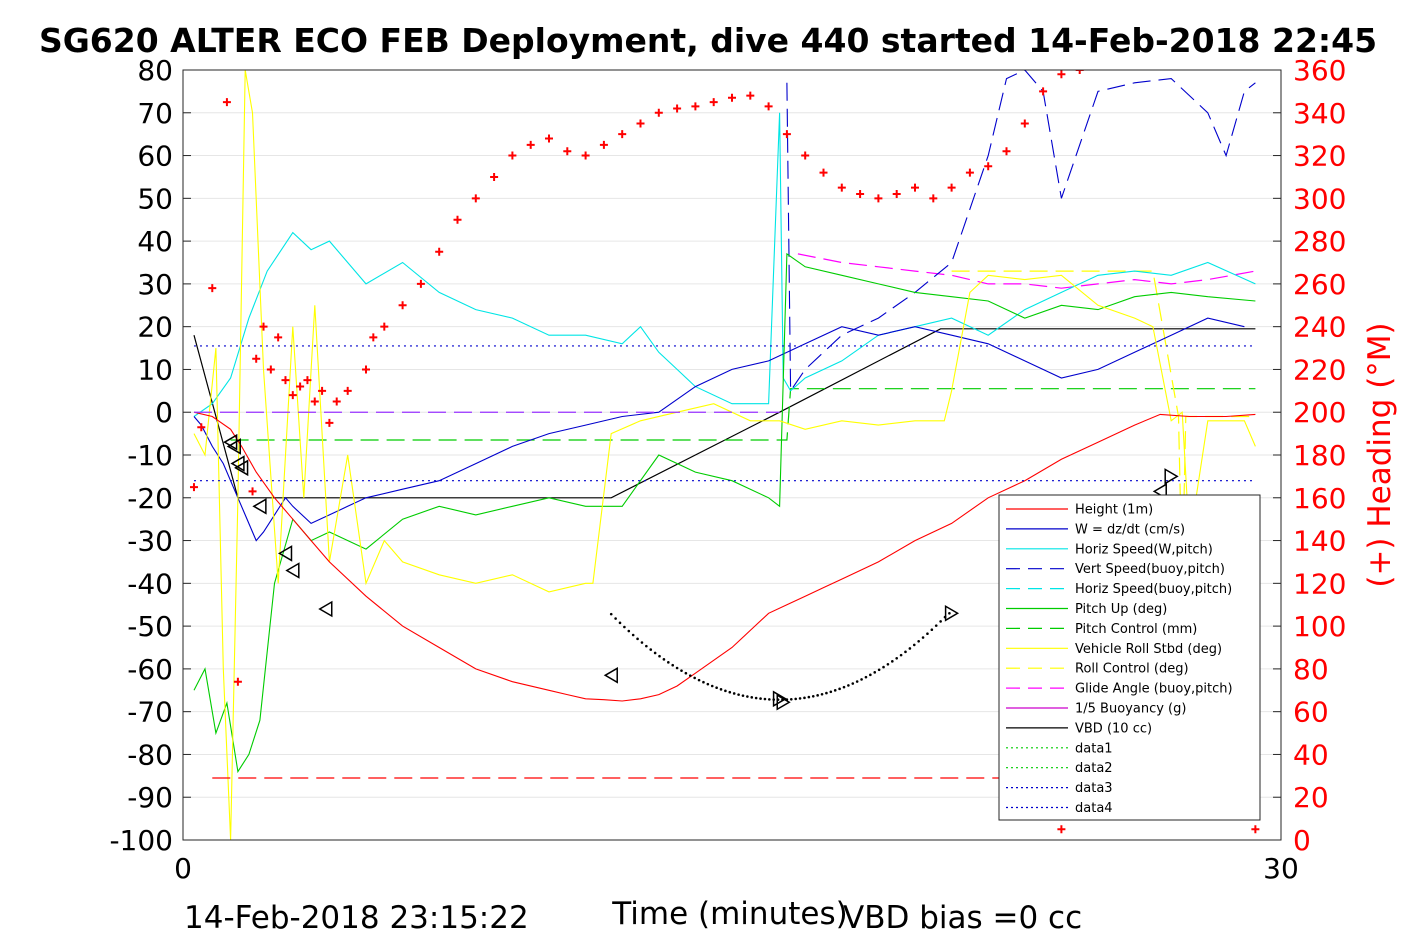 The height and width of the screenshot is (945, 1417). What do you see at coordinates (1319, 284) in the screenshot?
I see `y2-tick-label: 260` at bounding box center [1319, 284].